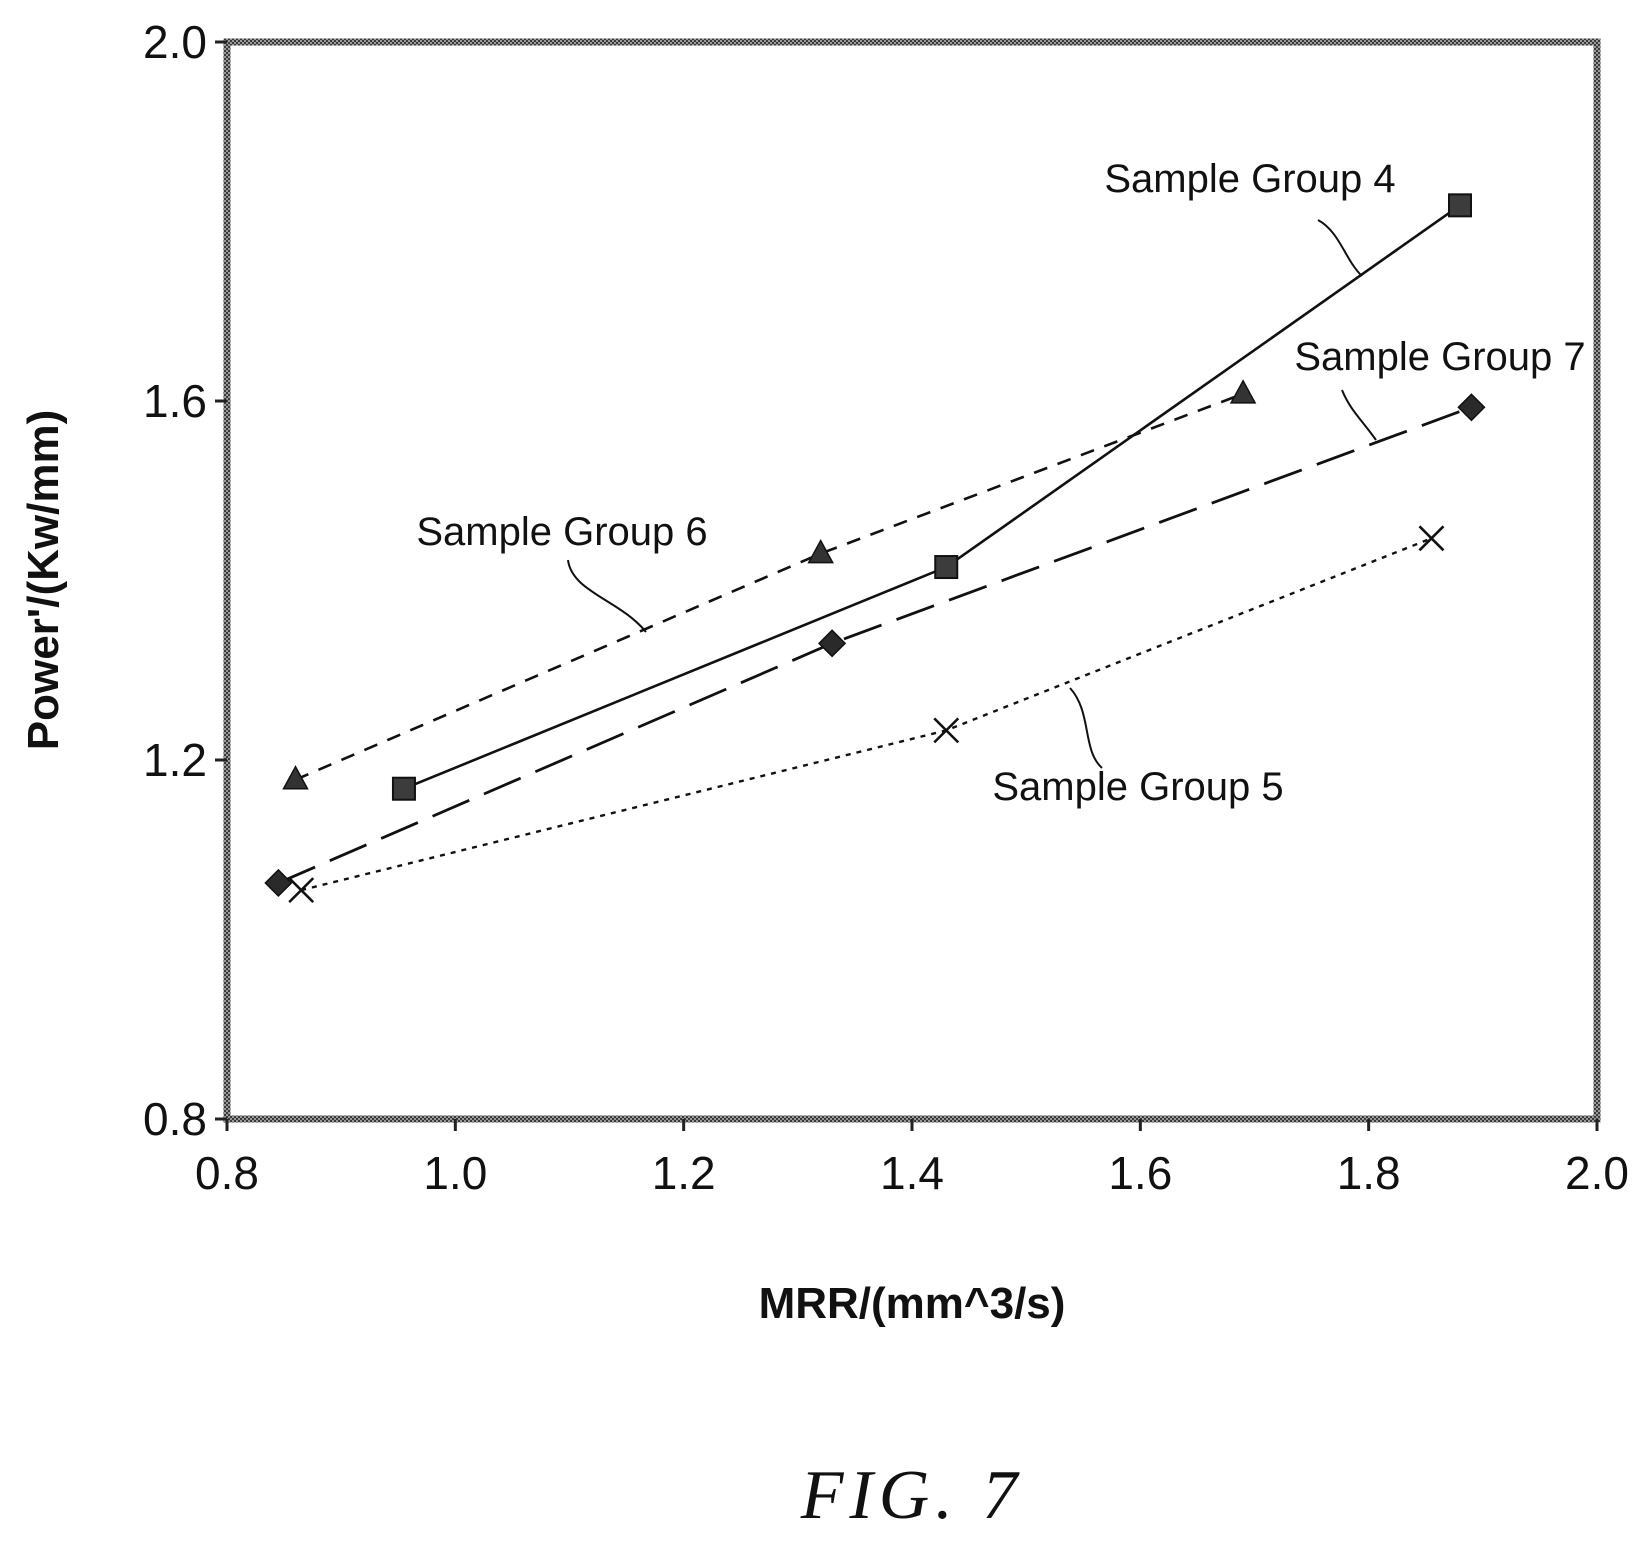 The image size is (1640, 1559). What do you see at coordinates (175, 401) in the screenshot?
I see `y-tick-label: 1.6` at bounding box center [175, 401].